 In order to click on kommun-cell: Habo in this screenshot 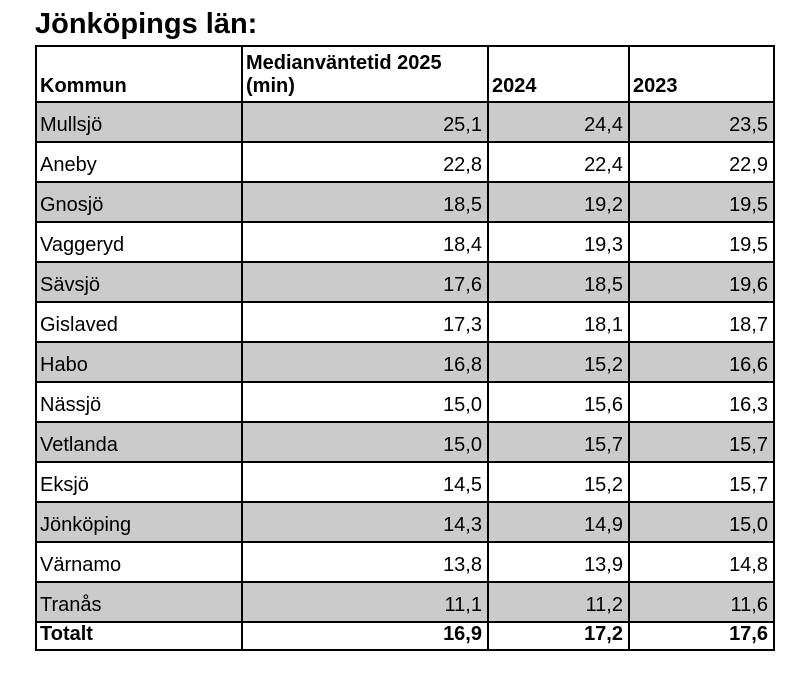, I will do `click(139, 361)`.